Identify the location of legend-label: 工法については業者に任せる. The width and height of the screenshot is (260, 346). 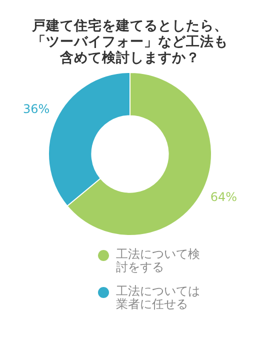
(158, 297).